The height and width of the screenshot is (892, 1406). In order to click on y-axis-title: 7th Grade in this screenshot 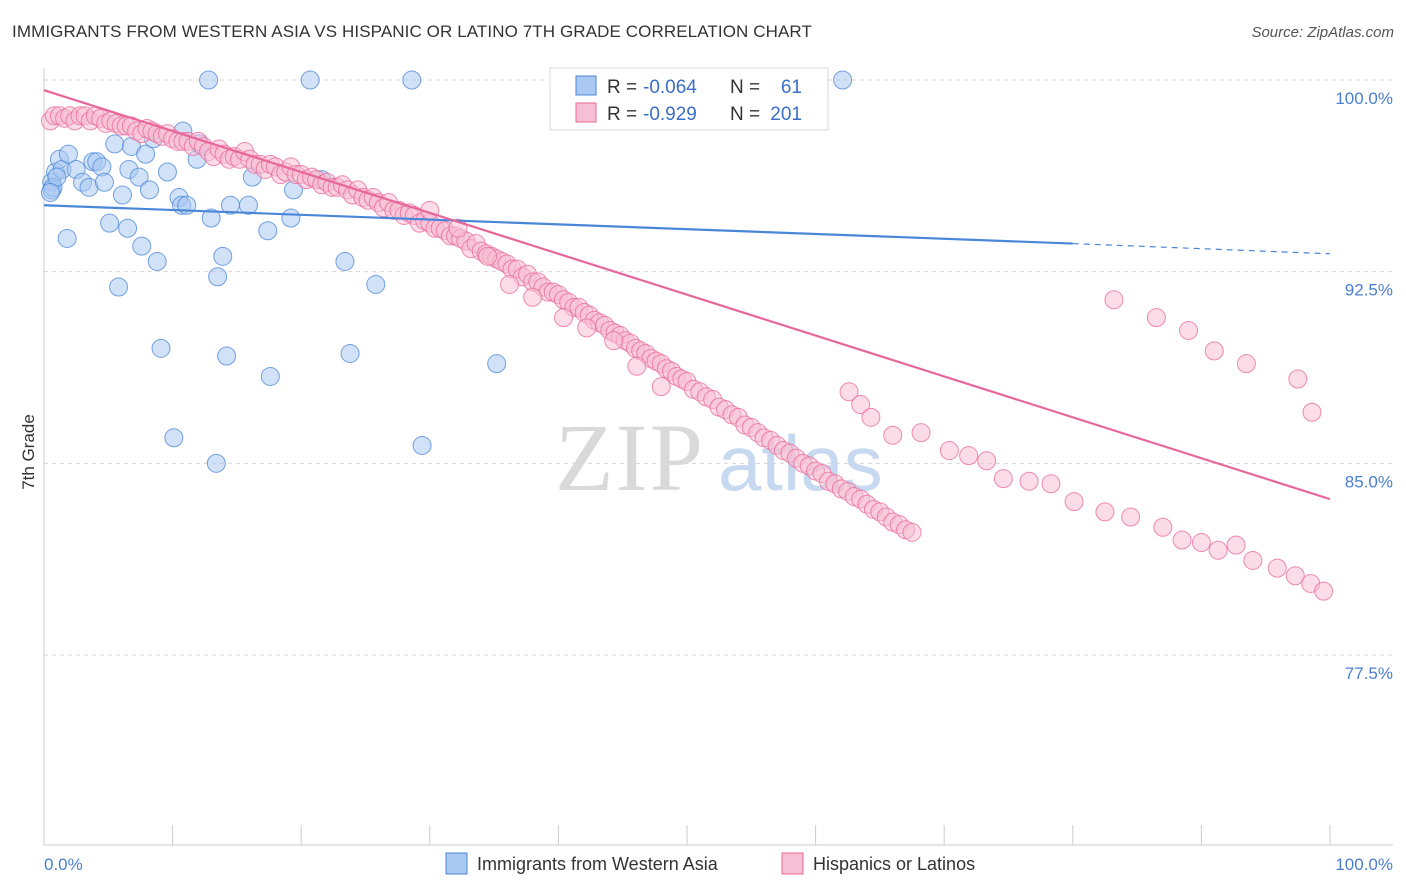, I will do `click(28, 452)`.